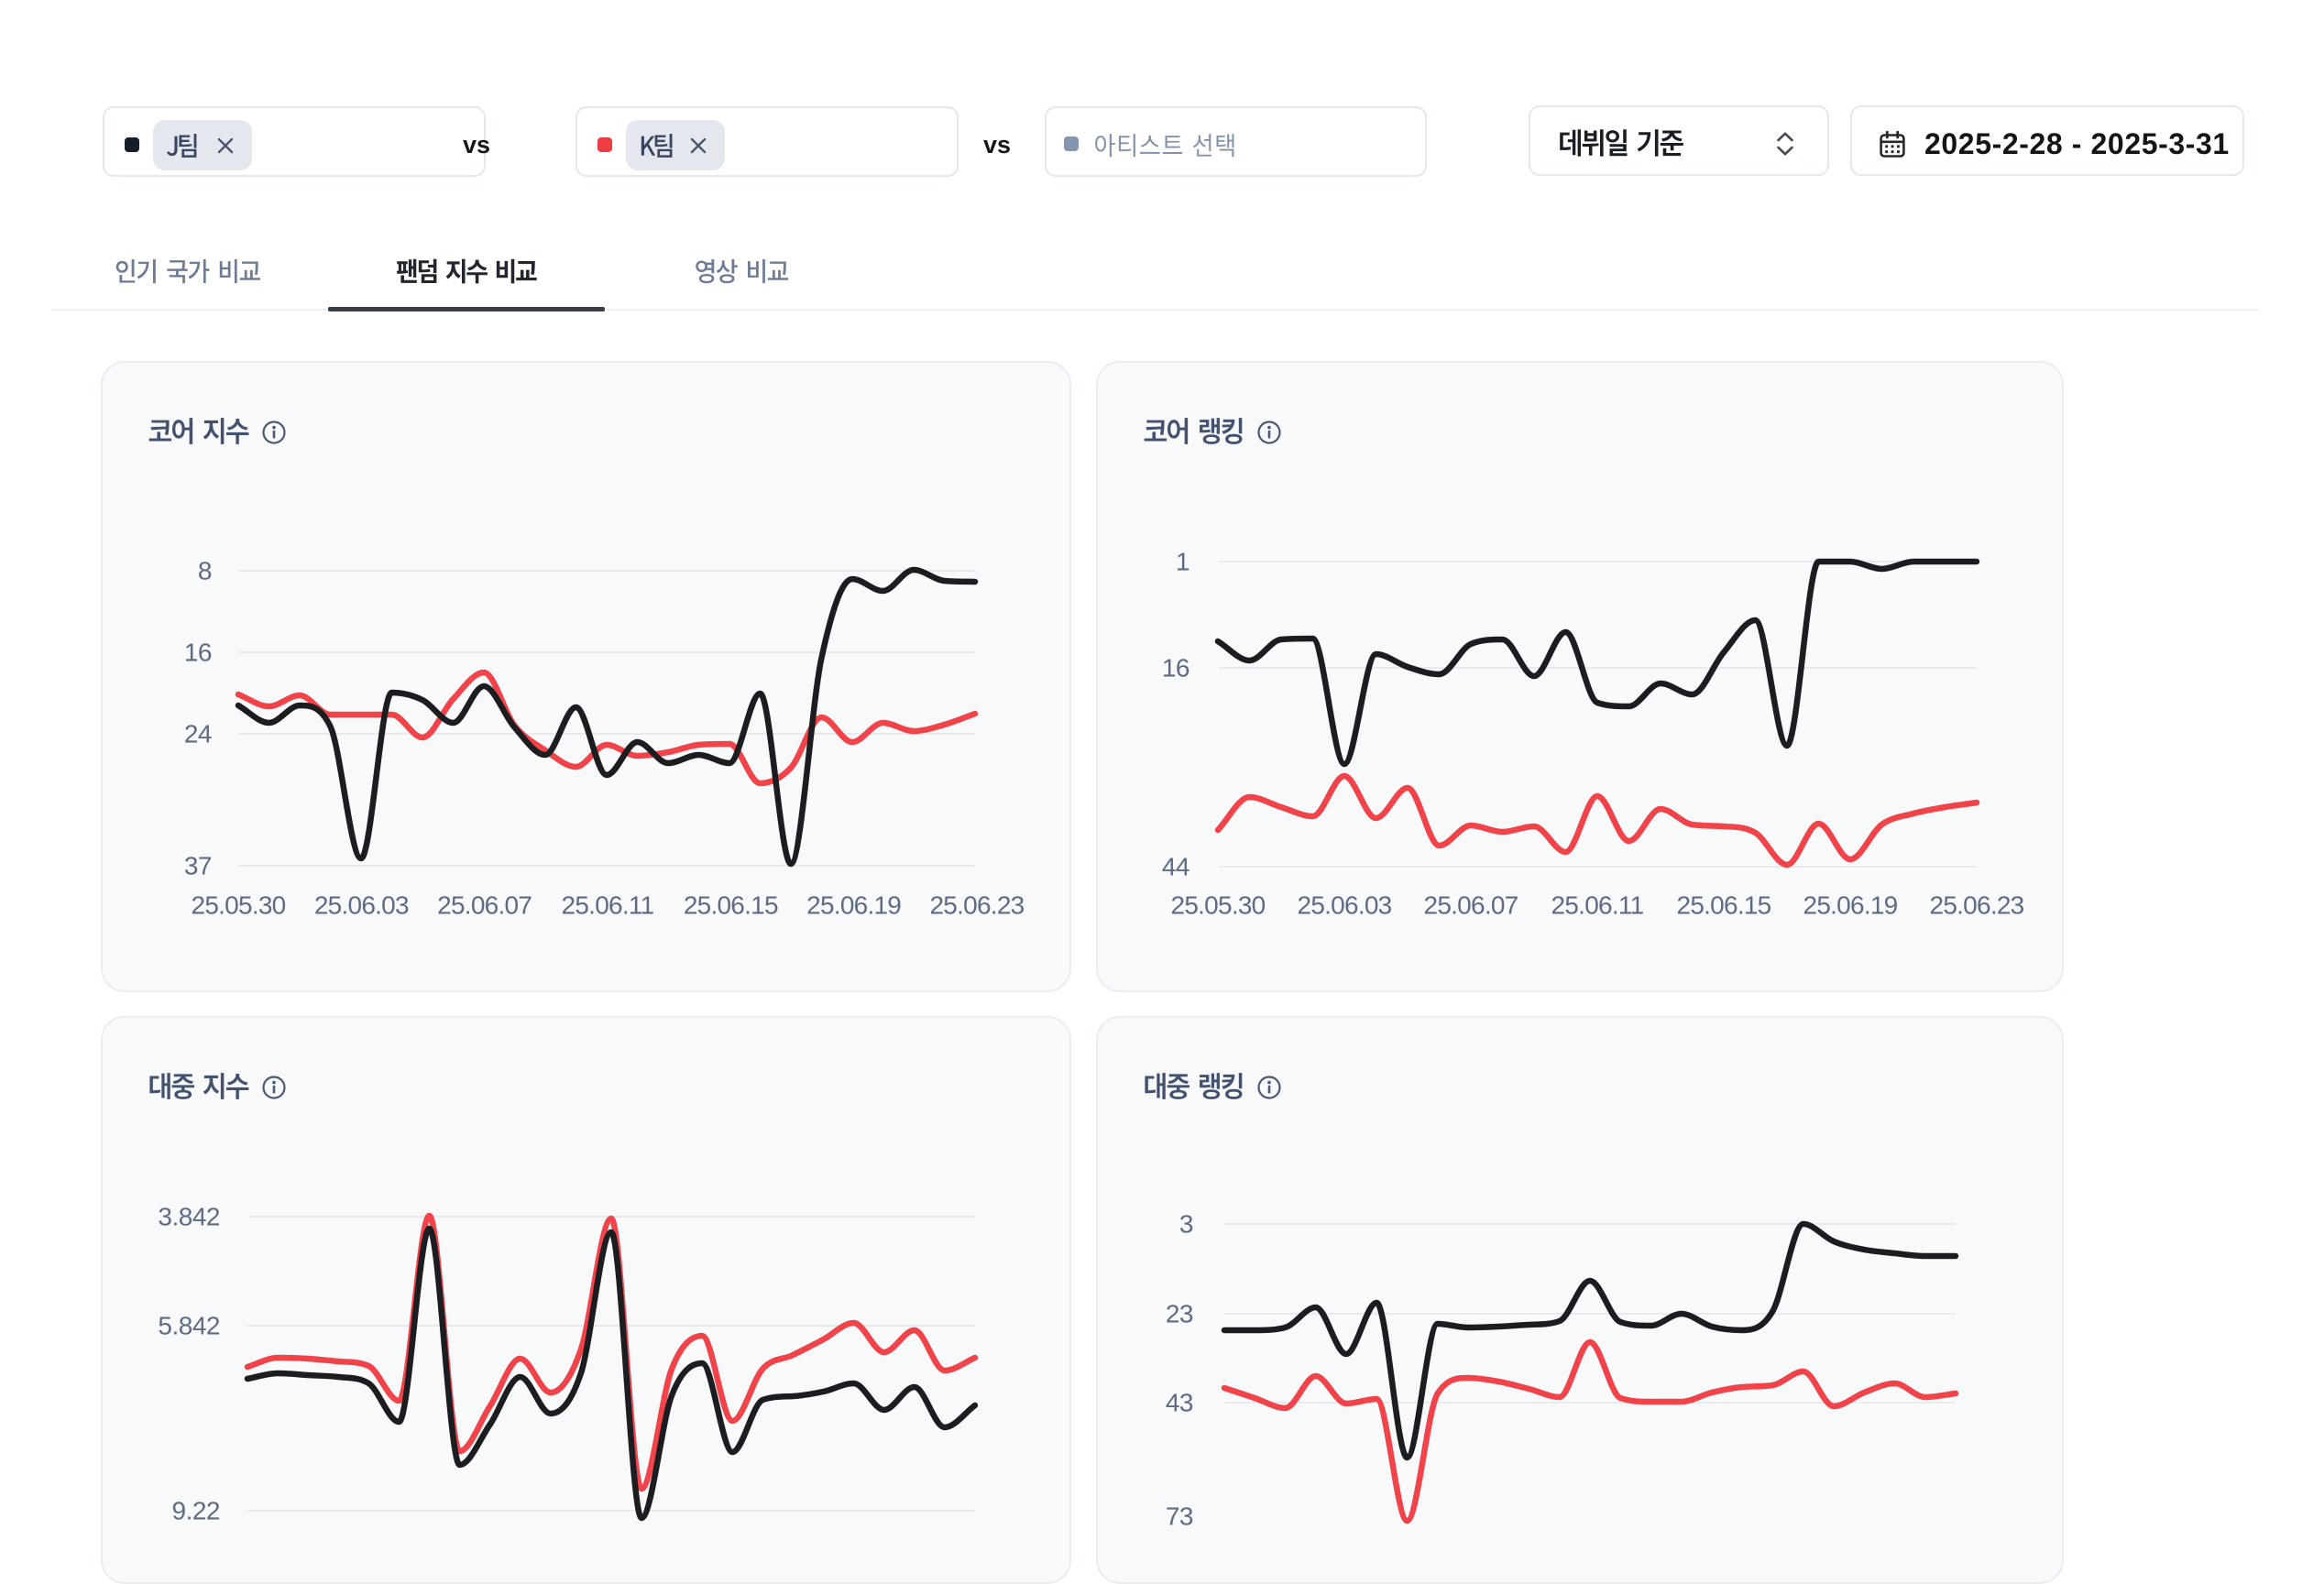 This screenshot has width=2324, height=1584. What do you see at coordinates (189, 1326) in the screenshot?
I see `svg-text: 5.842` at bounding box center [189, 1326].